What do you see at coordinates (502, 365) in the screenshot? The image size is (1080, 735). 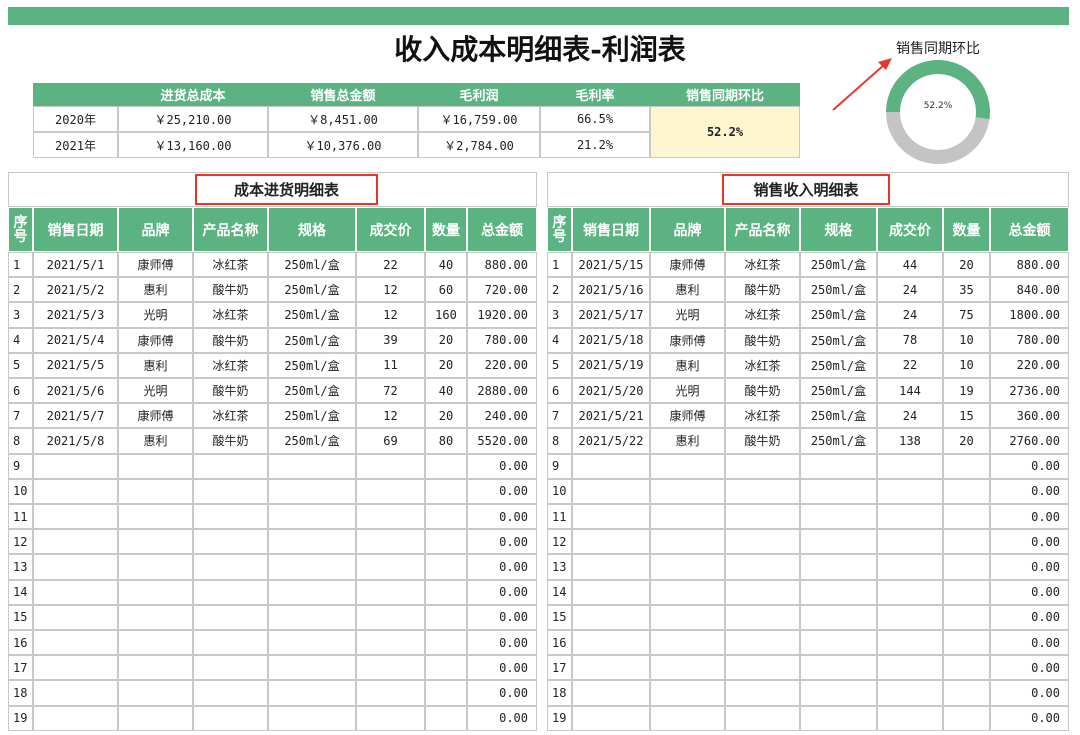 I see `table-cell: 220.00` at bounding box center [502, 365].